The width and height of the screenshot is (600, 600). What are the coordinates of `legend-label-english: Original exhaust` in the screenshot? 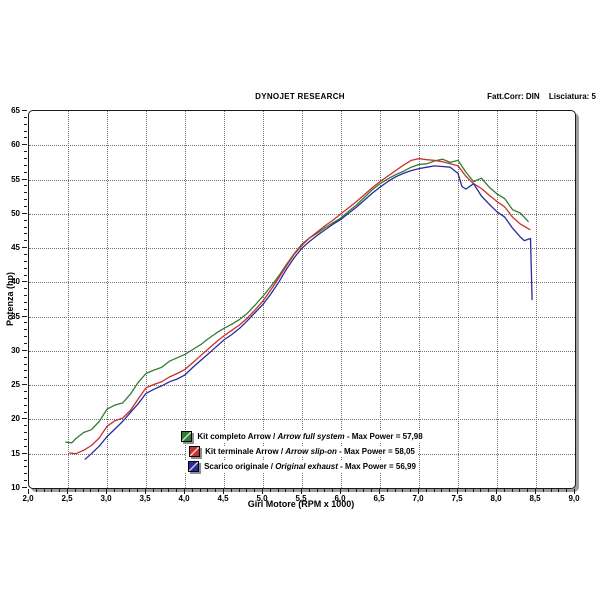 It's located at (306, 466).